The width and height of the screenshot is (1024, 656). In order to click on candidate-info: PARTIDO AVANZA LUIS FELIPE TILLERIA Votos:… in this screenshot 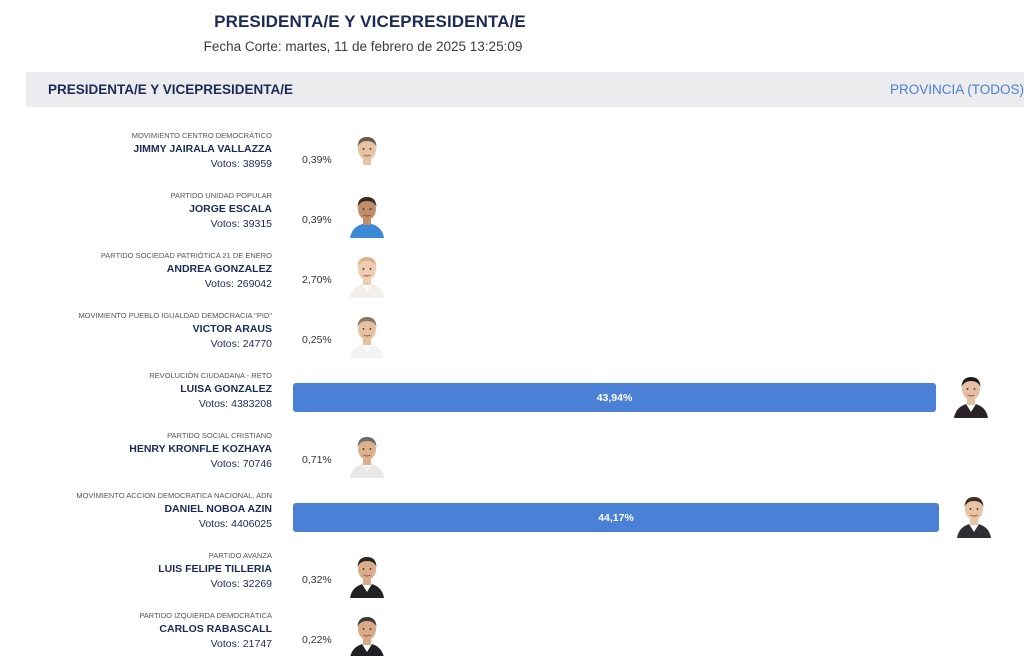, I will do `click(215, 571)`.